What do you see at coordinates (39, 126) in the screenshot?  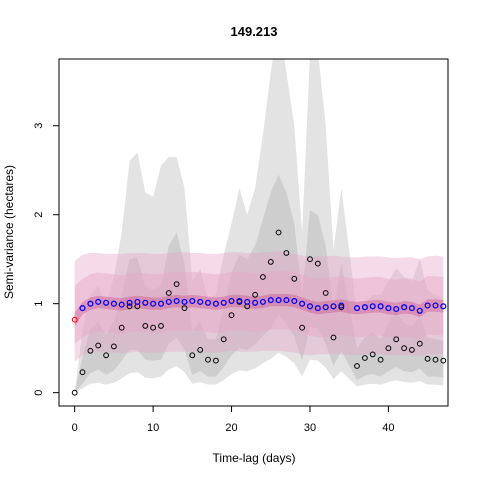 I see `y-tick-label: 3` at bounding box center [39, 126].